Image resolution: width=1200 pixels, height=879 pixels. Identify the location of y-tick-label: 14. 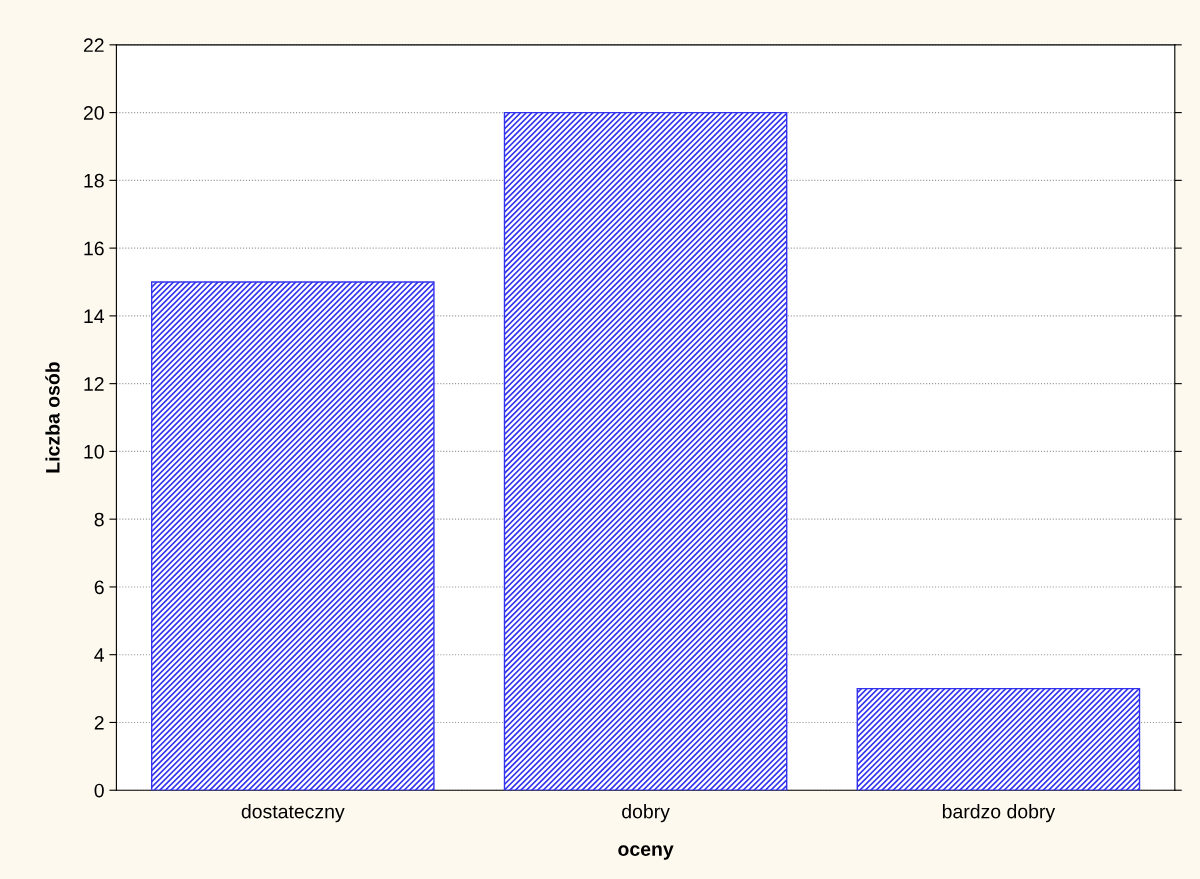
(94, 316).